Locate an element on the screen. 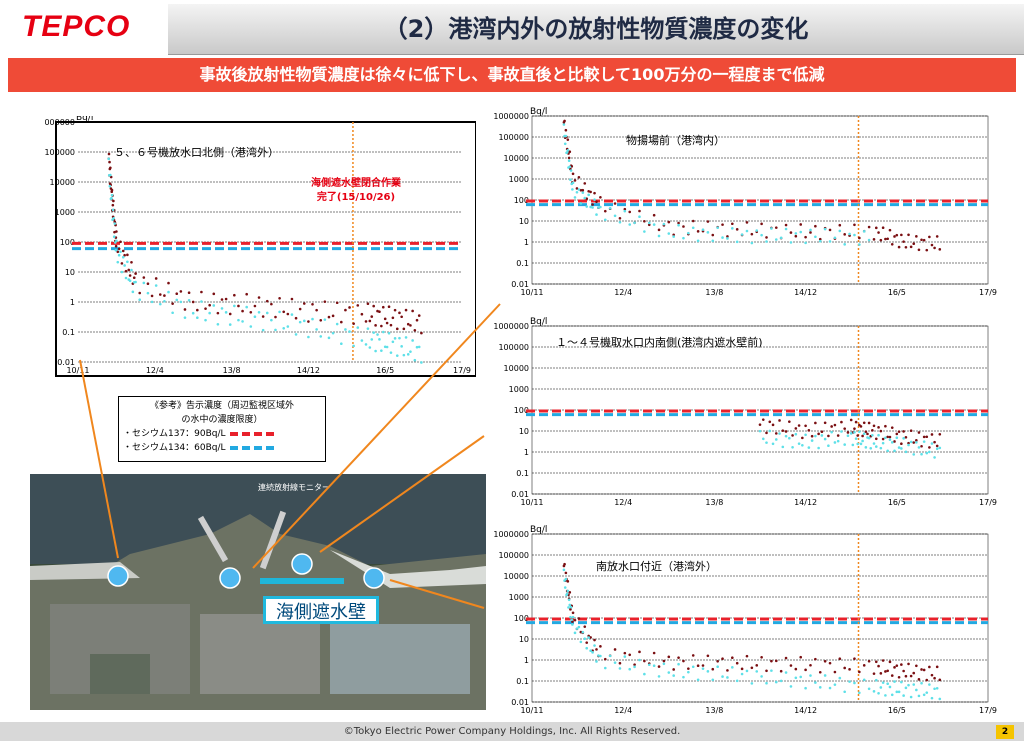  x-tick-label: 14/12 is located at coordinates (805, 502).